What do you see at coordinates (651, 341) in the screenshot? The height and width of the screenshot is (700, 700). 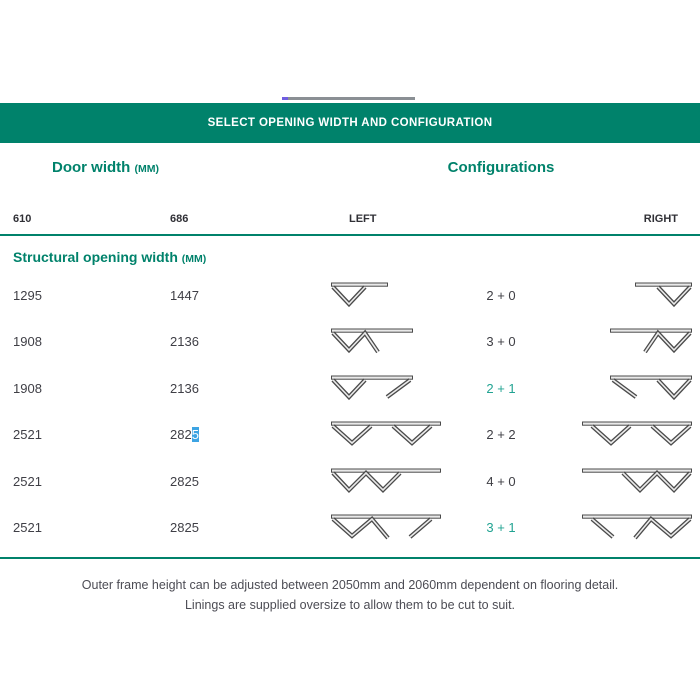 I see `config-diagram-3-plus-0-right-icon` at bounding box center [651, 341].